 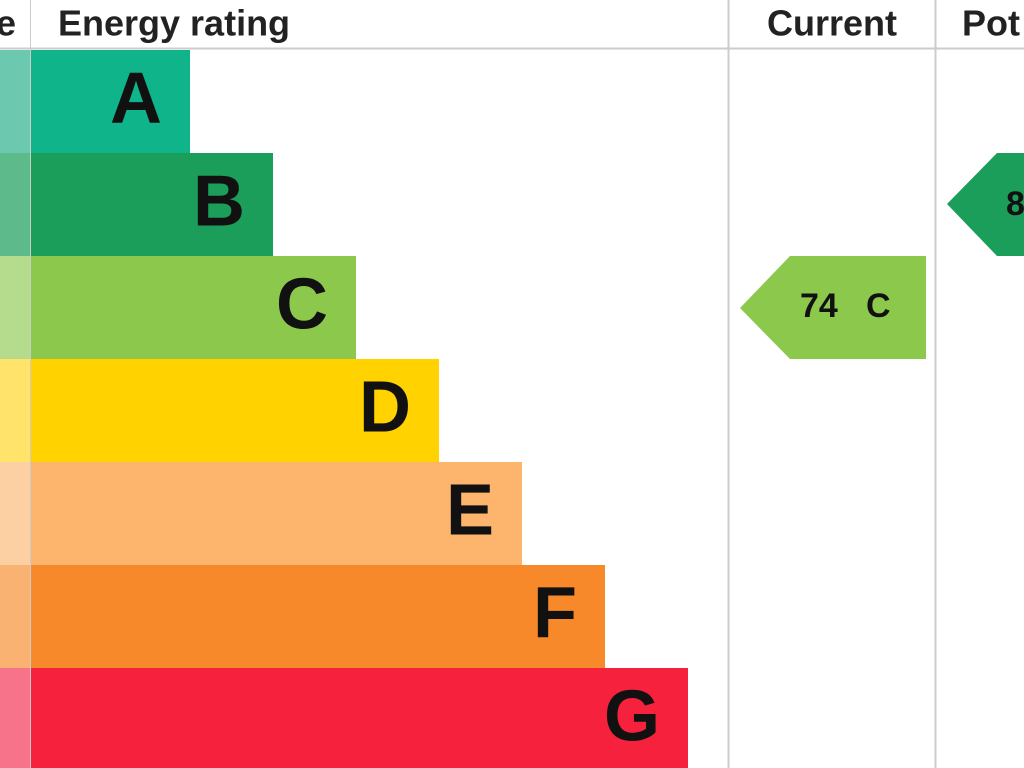 I want to click on band-letter: B, so click(x=219, y=202).